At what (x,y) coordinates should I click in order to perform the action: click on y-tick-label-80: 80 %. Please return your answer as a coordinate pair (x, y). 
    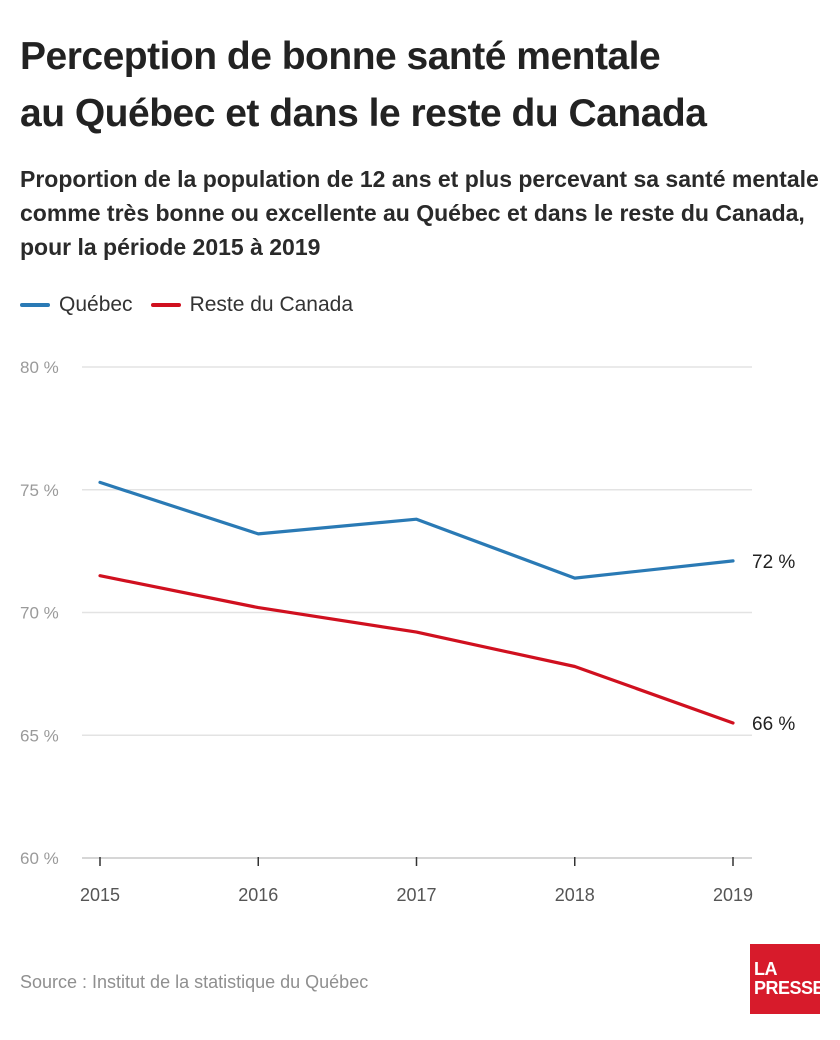
    Looking at the image, I should click on (39, 367).